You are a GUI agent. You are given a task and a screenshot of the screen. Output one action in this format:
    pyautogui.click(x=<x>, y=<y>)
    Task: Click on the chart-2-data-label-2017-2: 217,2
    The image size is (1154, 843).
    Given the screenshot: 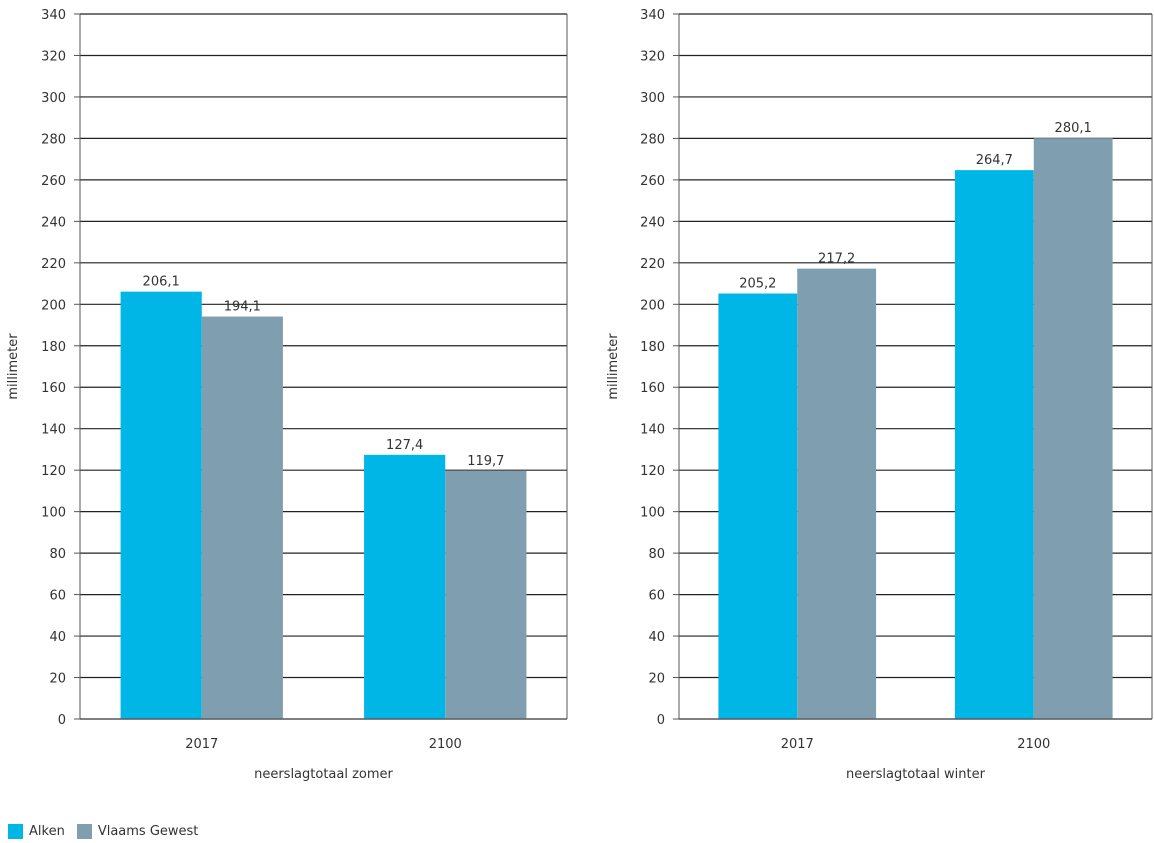 What is the action you would take?
    pyautogui.click(x=836, y=259)
    